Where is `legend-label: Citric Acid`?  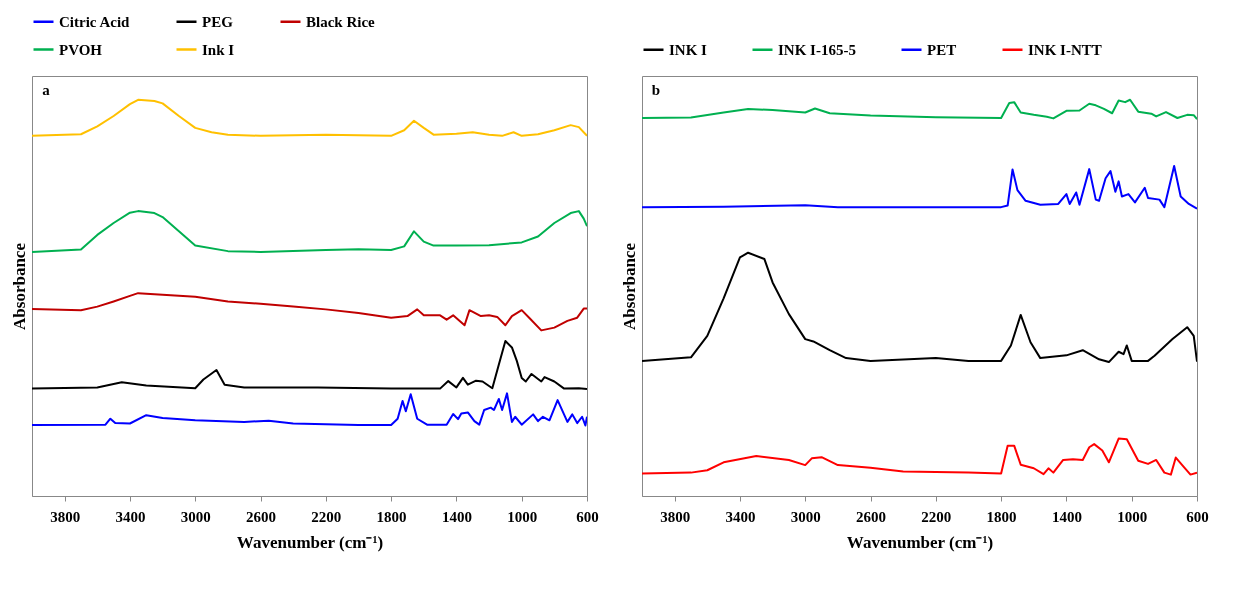
legend-label: Citric Acid is located at coordinates (95, 21).